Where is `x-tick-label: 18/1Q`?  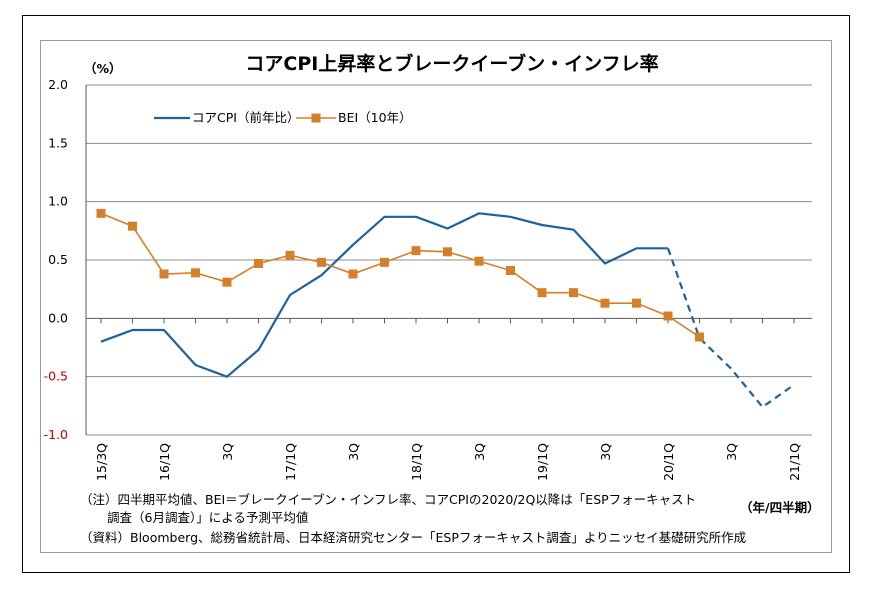
x-tick-label: 18/1Q is located at coordinates (416, 462).